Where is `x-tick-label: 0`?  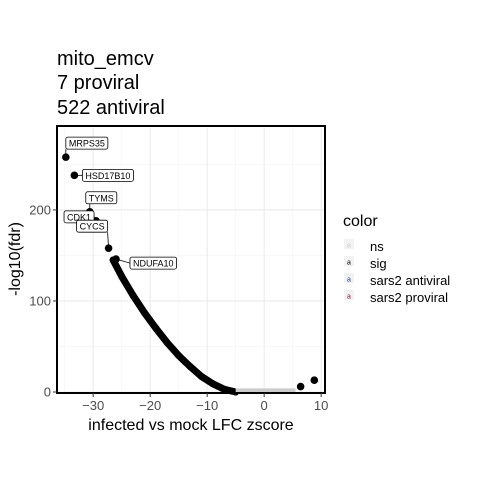
x-tick-label: 0 is located at coordinates (264, 405).